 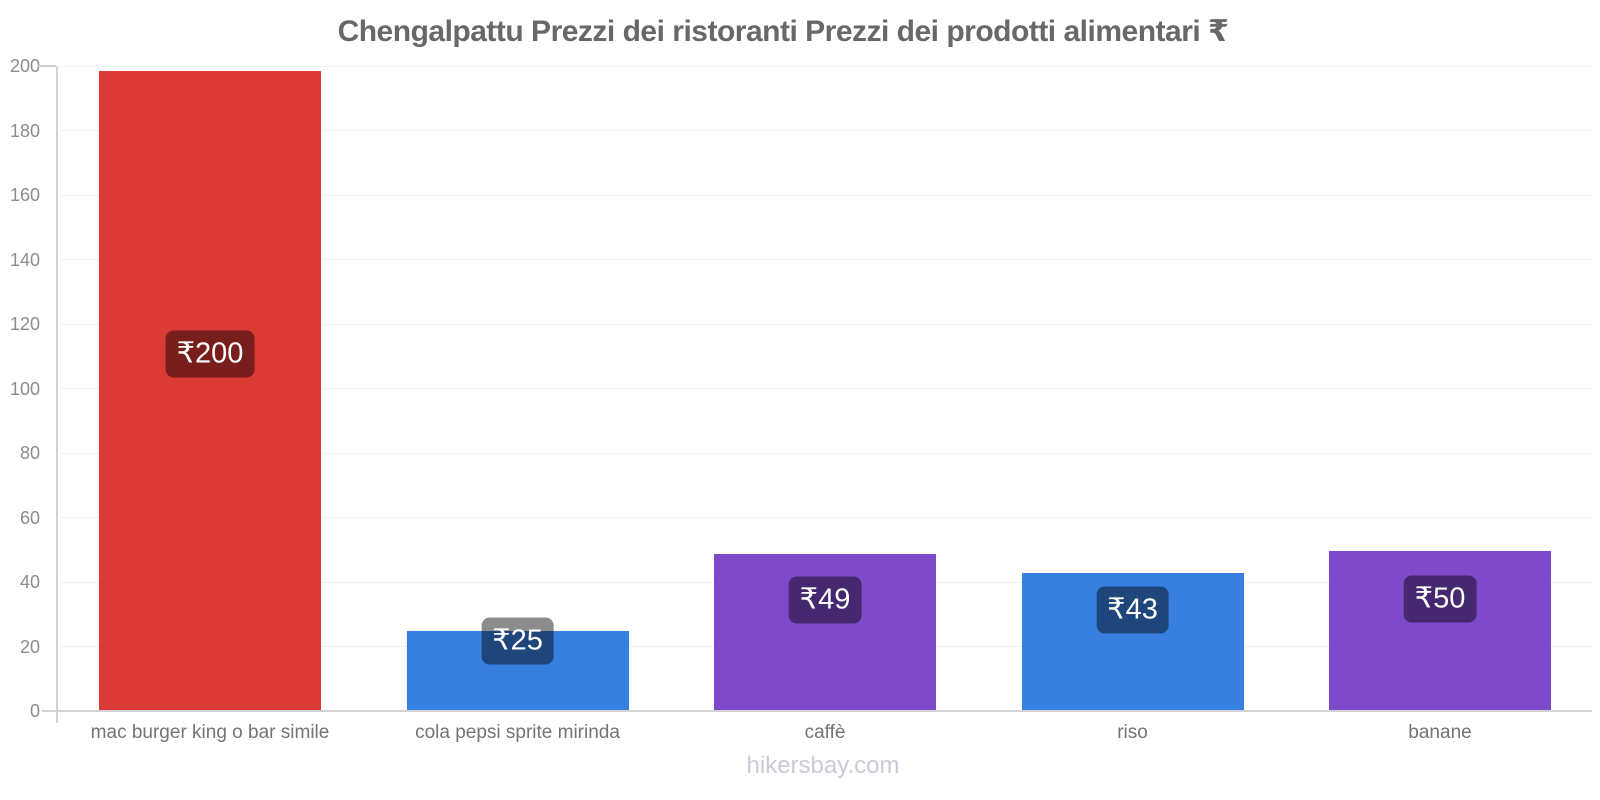 I want to click on watermark-text: hikersbay.com, so click(x=823, y=765).